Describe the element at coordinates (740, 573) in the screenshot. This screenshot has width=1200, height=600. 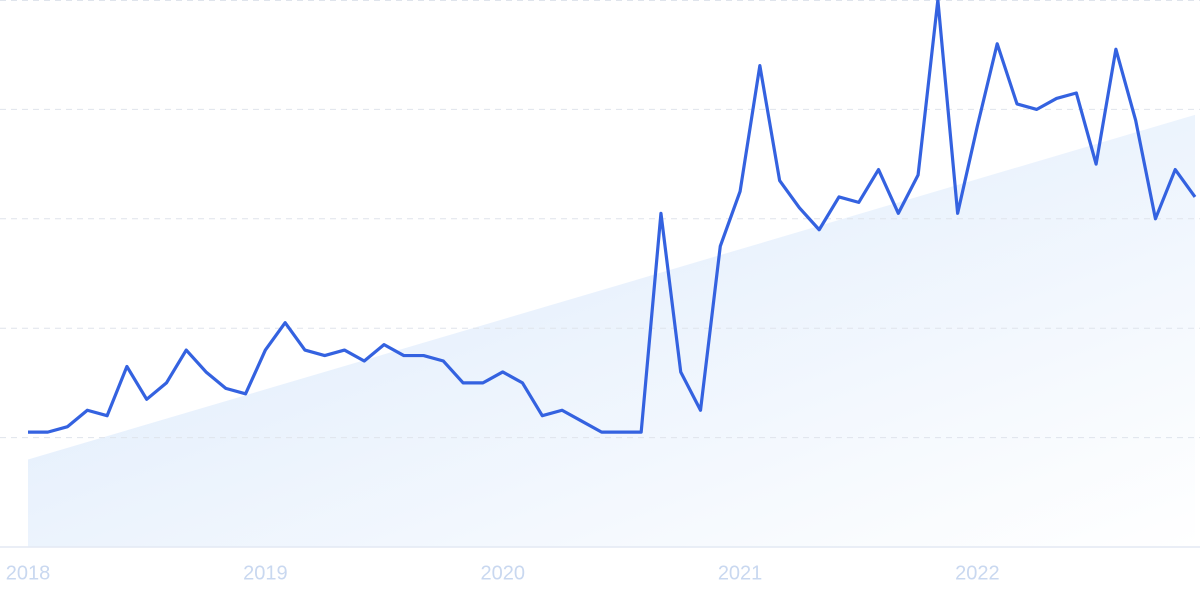
I see `x-tick-label: 2021` at that location.